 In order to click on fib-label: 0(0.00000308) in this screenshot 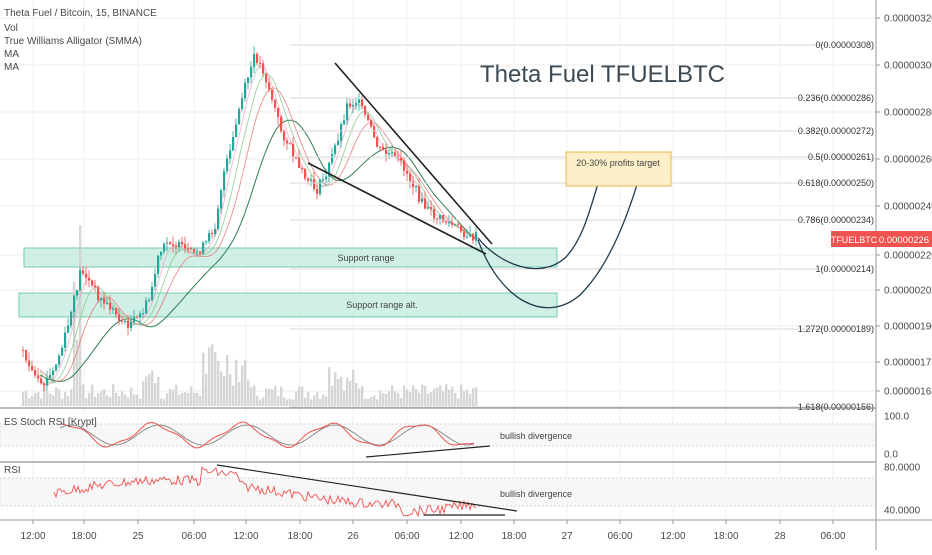, I will do `click(844, 45)`.